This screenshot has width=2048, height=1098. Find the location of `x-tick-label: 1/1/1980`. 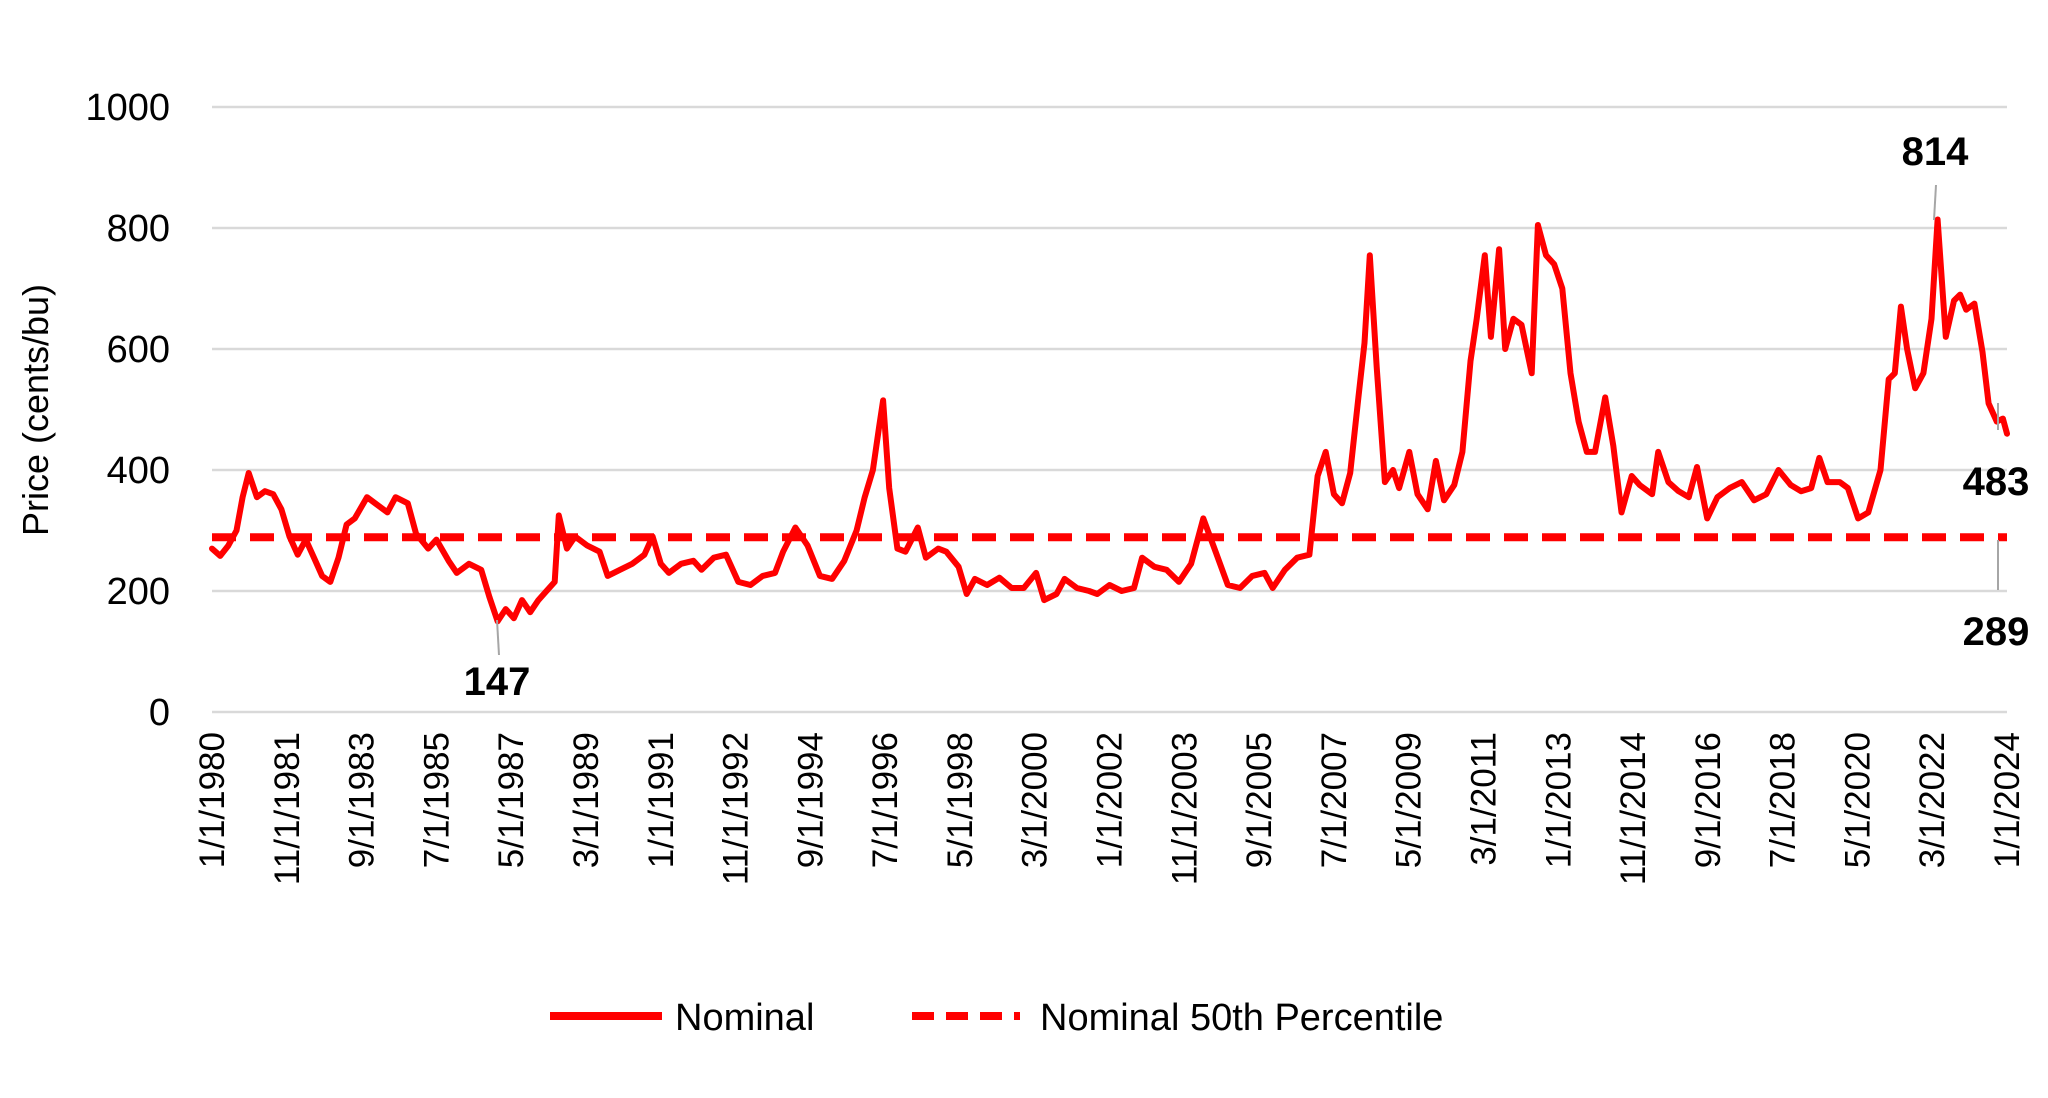

x-tick-label: 1/1/1980 is located at coordinates (212, 800).